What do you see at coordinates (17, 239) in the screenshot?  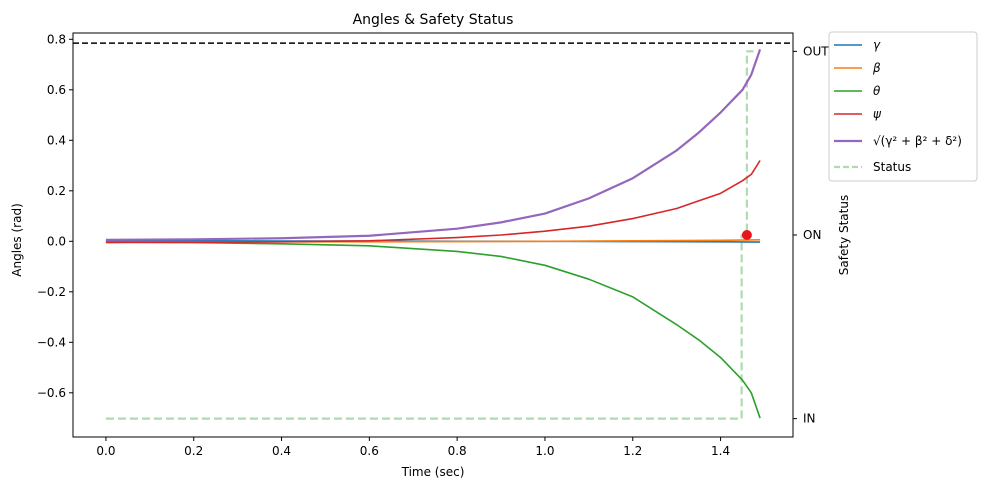 I see `y-axis-label: Angles (rad)` at bounding box center [17, 239].